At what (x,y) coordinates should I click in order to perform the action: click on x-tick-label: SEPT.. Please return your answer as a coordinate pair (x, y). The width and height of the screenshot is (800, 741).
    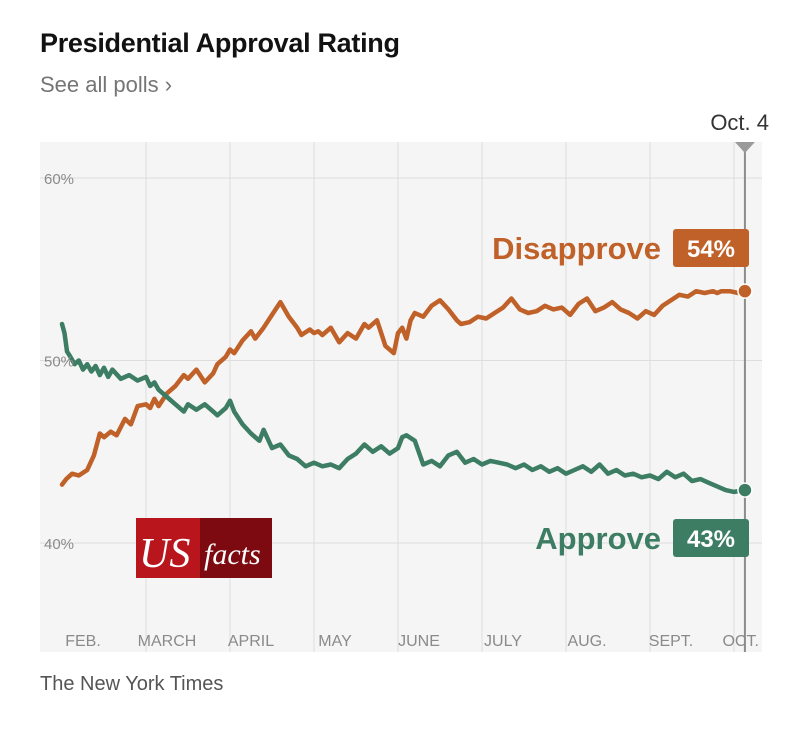
    Looking at the image, I should click on (671, 641).